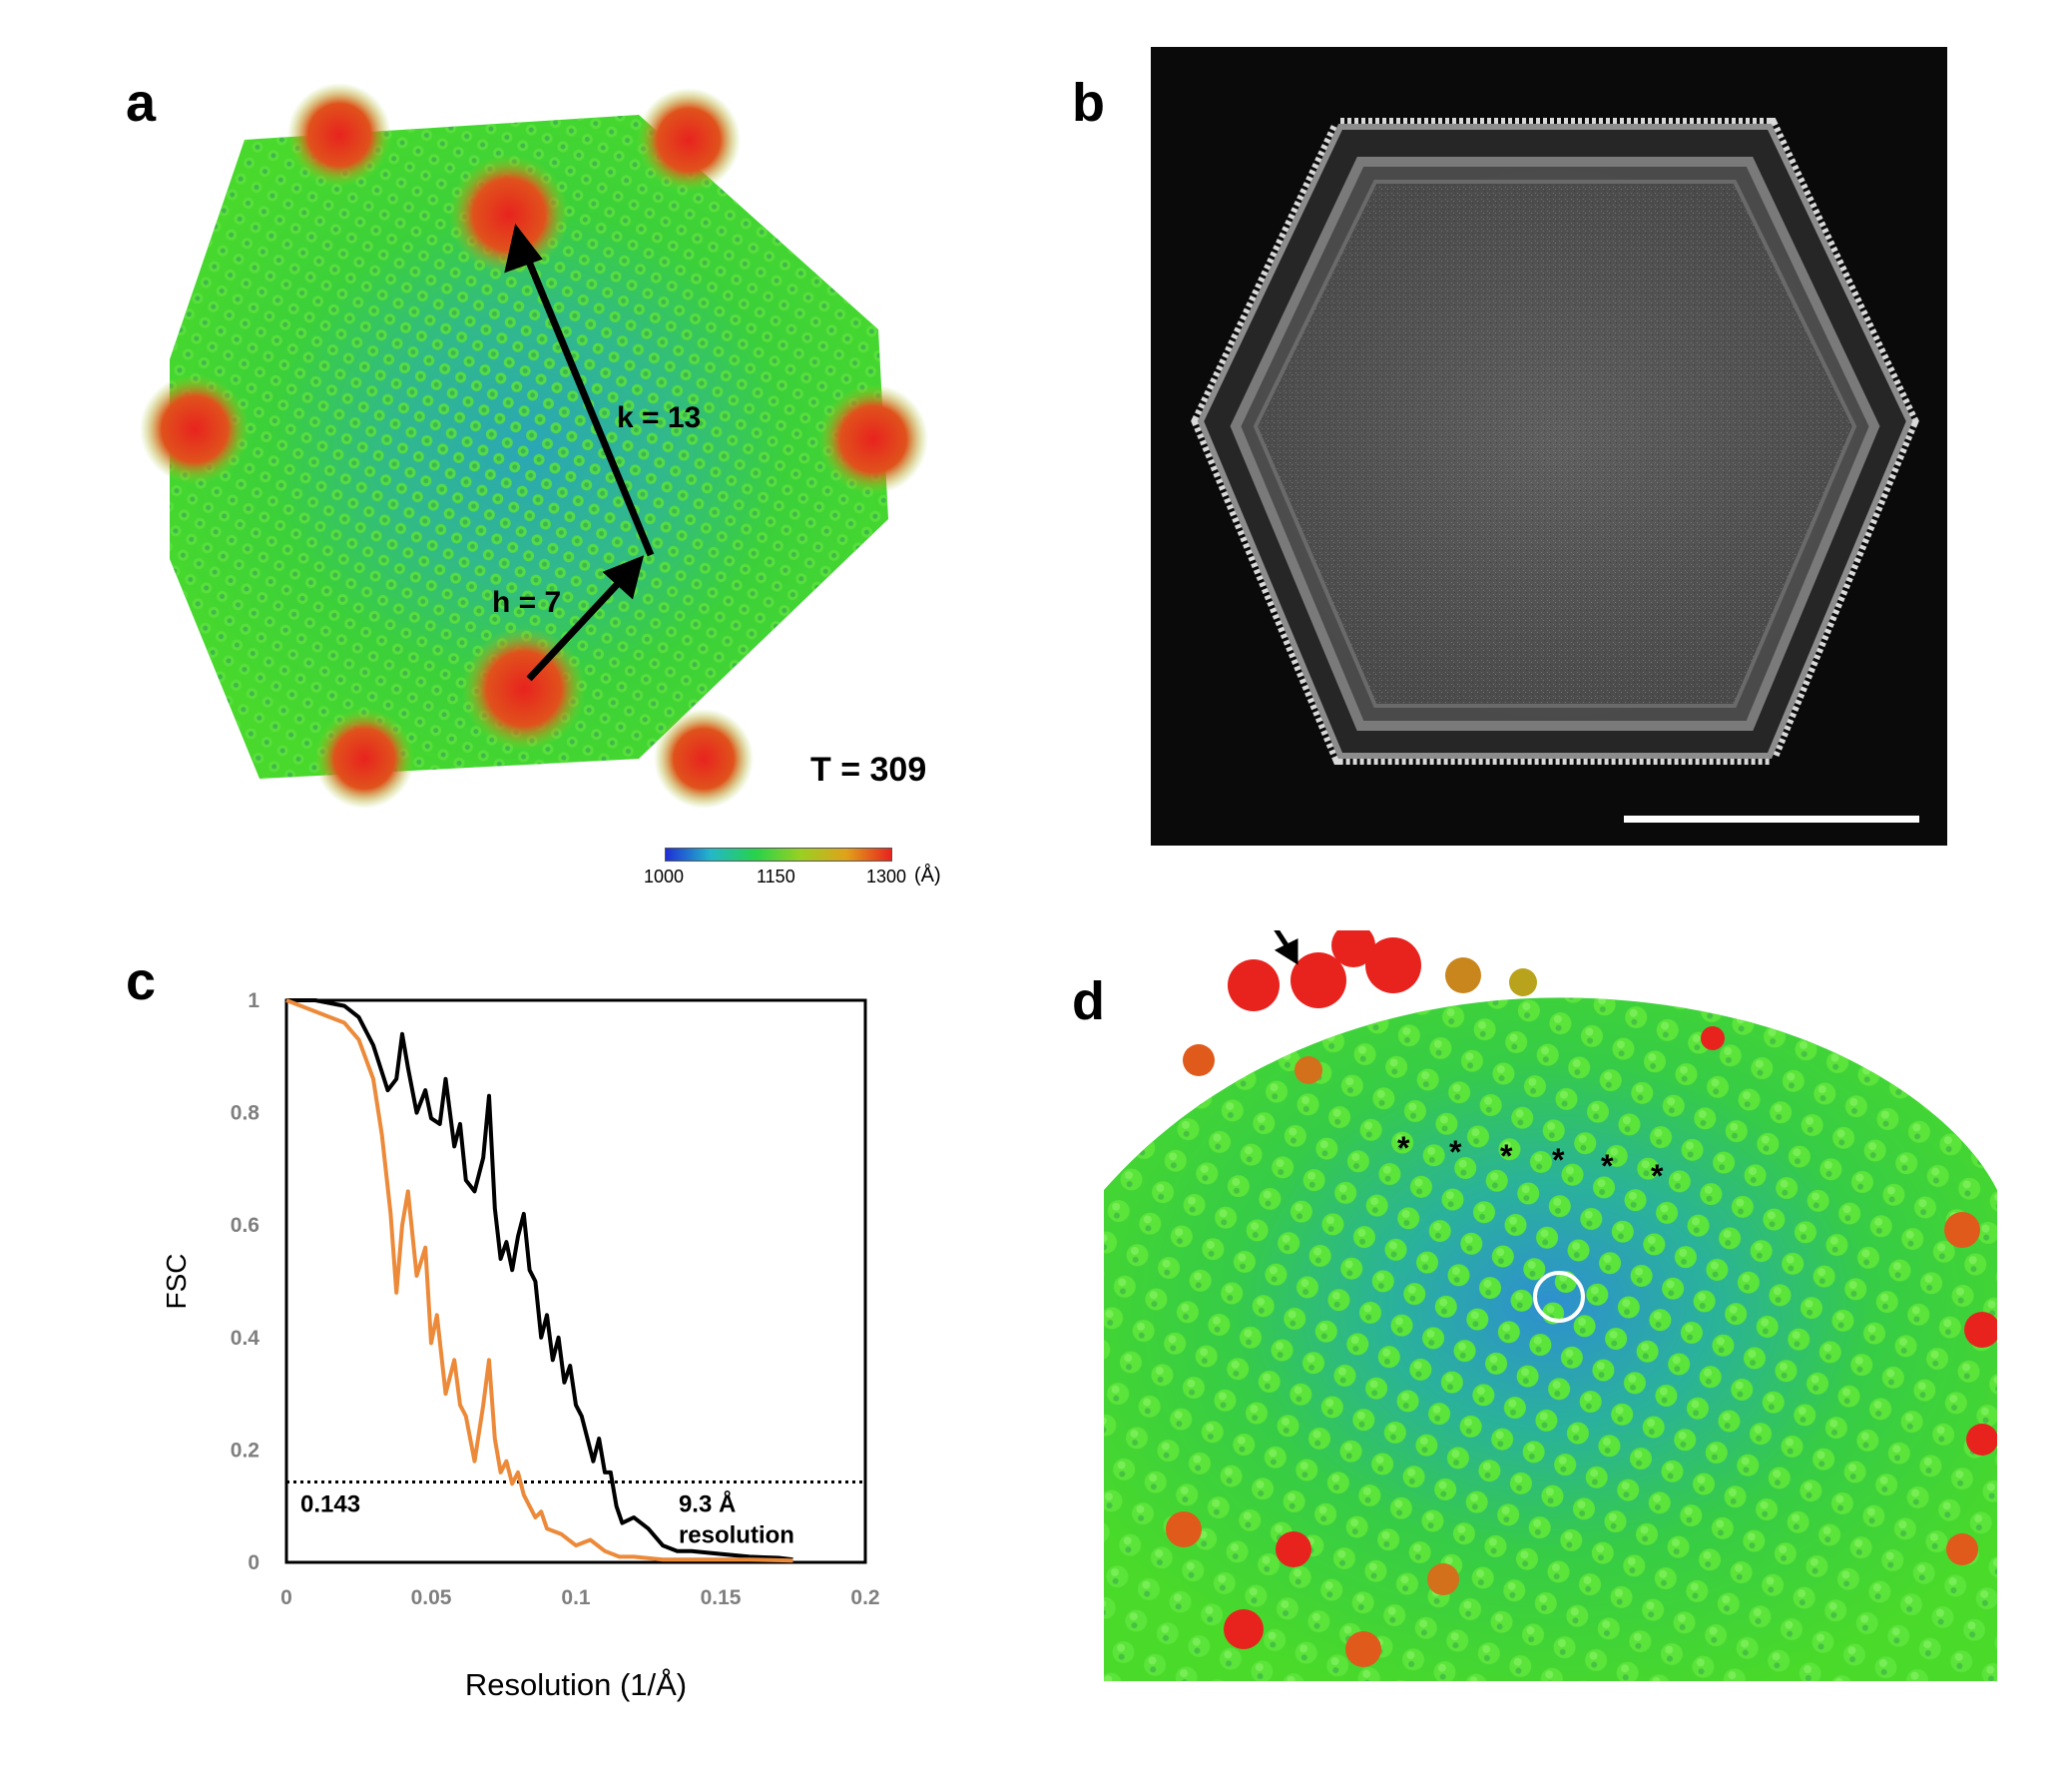 The width and height of the screenshot is (2072, 1770). What do you see at coordinates (286, 1598) in the screenshot?
I see `x-tick-label: 0` at bounding box center [286, 1598].